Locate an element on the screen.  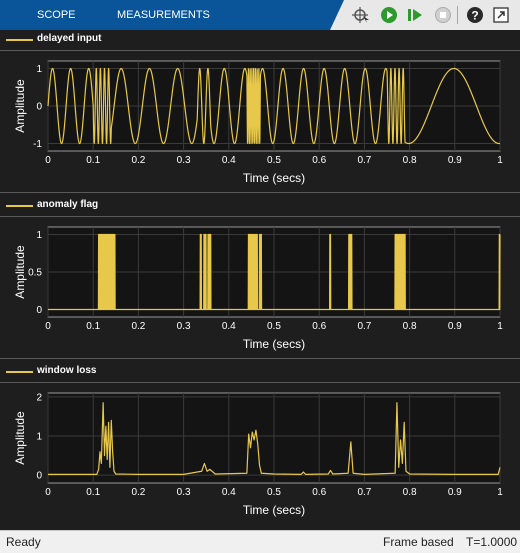
status-time: T=1.0000 is located at coordinates (492, 542).